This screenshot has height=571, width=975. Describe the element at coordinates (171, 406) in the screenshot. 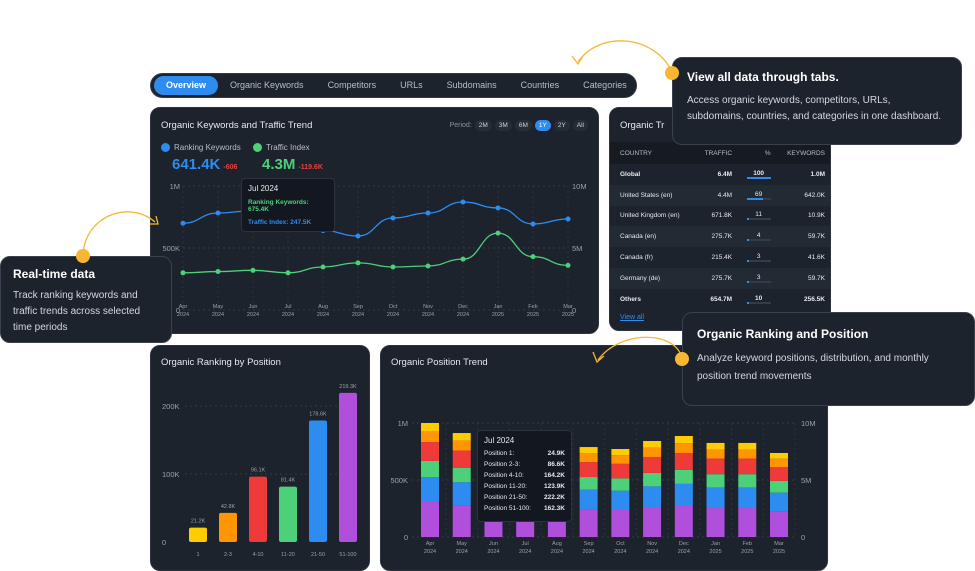

I see `y-tick: 200K` at that location.